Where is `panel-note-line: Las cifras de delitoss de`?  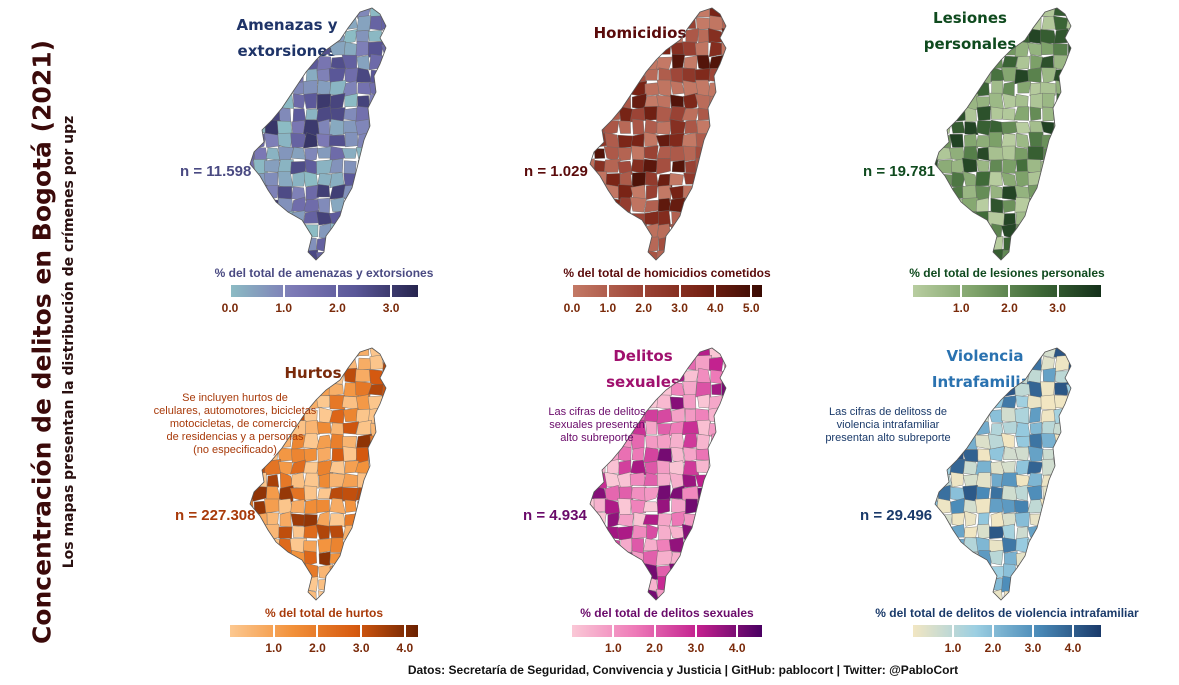
panel-note-line: Las cifras de delitoss de is located at coordinates (887, 412).